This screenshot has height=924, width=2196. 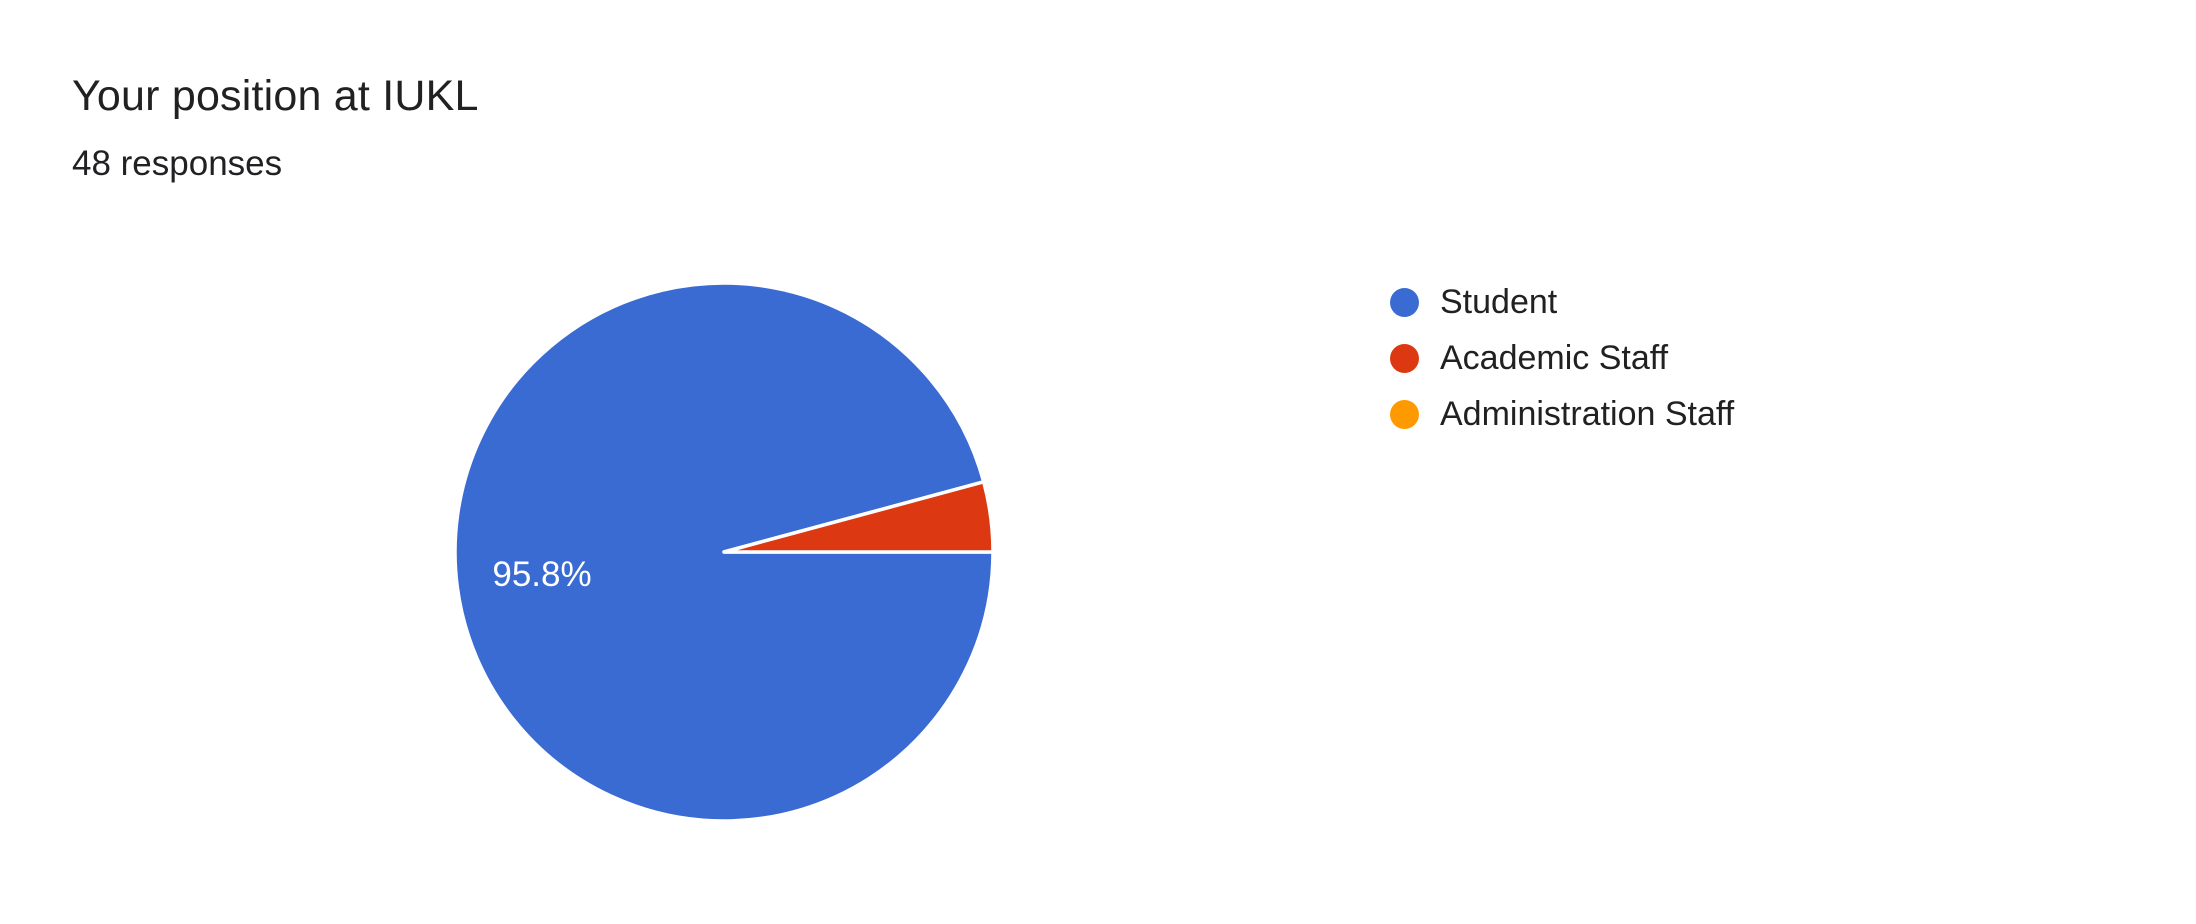 I want to click on legend-label-administration-staff: Administration Staff, so click(x=1587, y=413).